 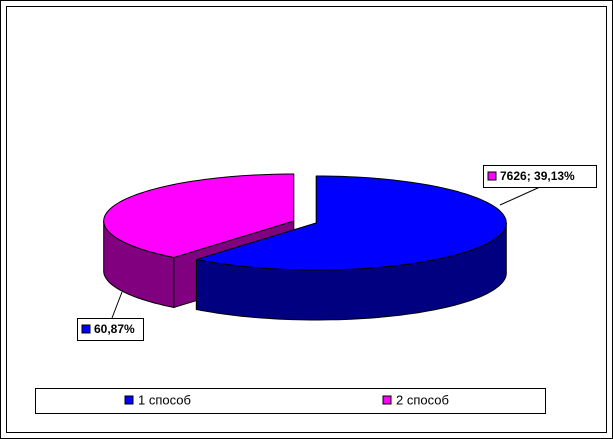 What do you see at coordinates (114, 329) in the screenshot?
I see `data-label: 60,87%` at bounding box center [114, 329].